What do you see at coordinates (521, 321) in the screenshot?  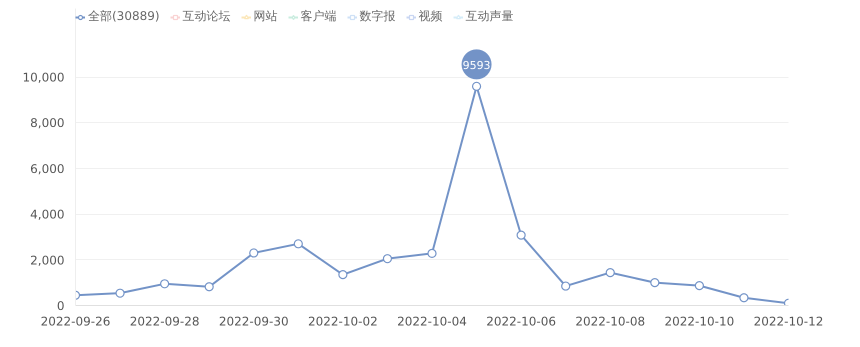 I see `x-tick-label: 2022-10-06` at bounding box center [521, 321].